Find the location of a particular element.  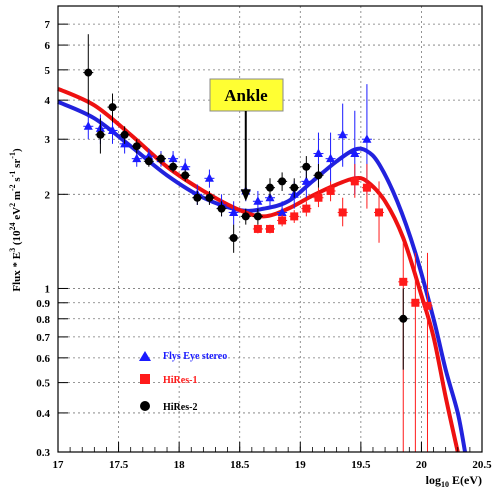

y-tick-label: 0.7 is located at coordinates (43, 338).